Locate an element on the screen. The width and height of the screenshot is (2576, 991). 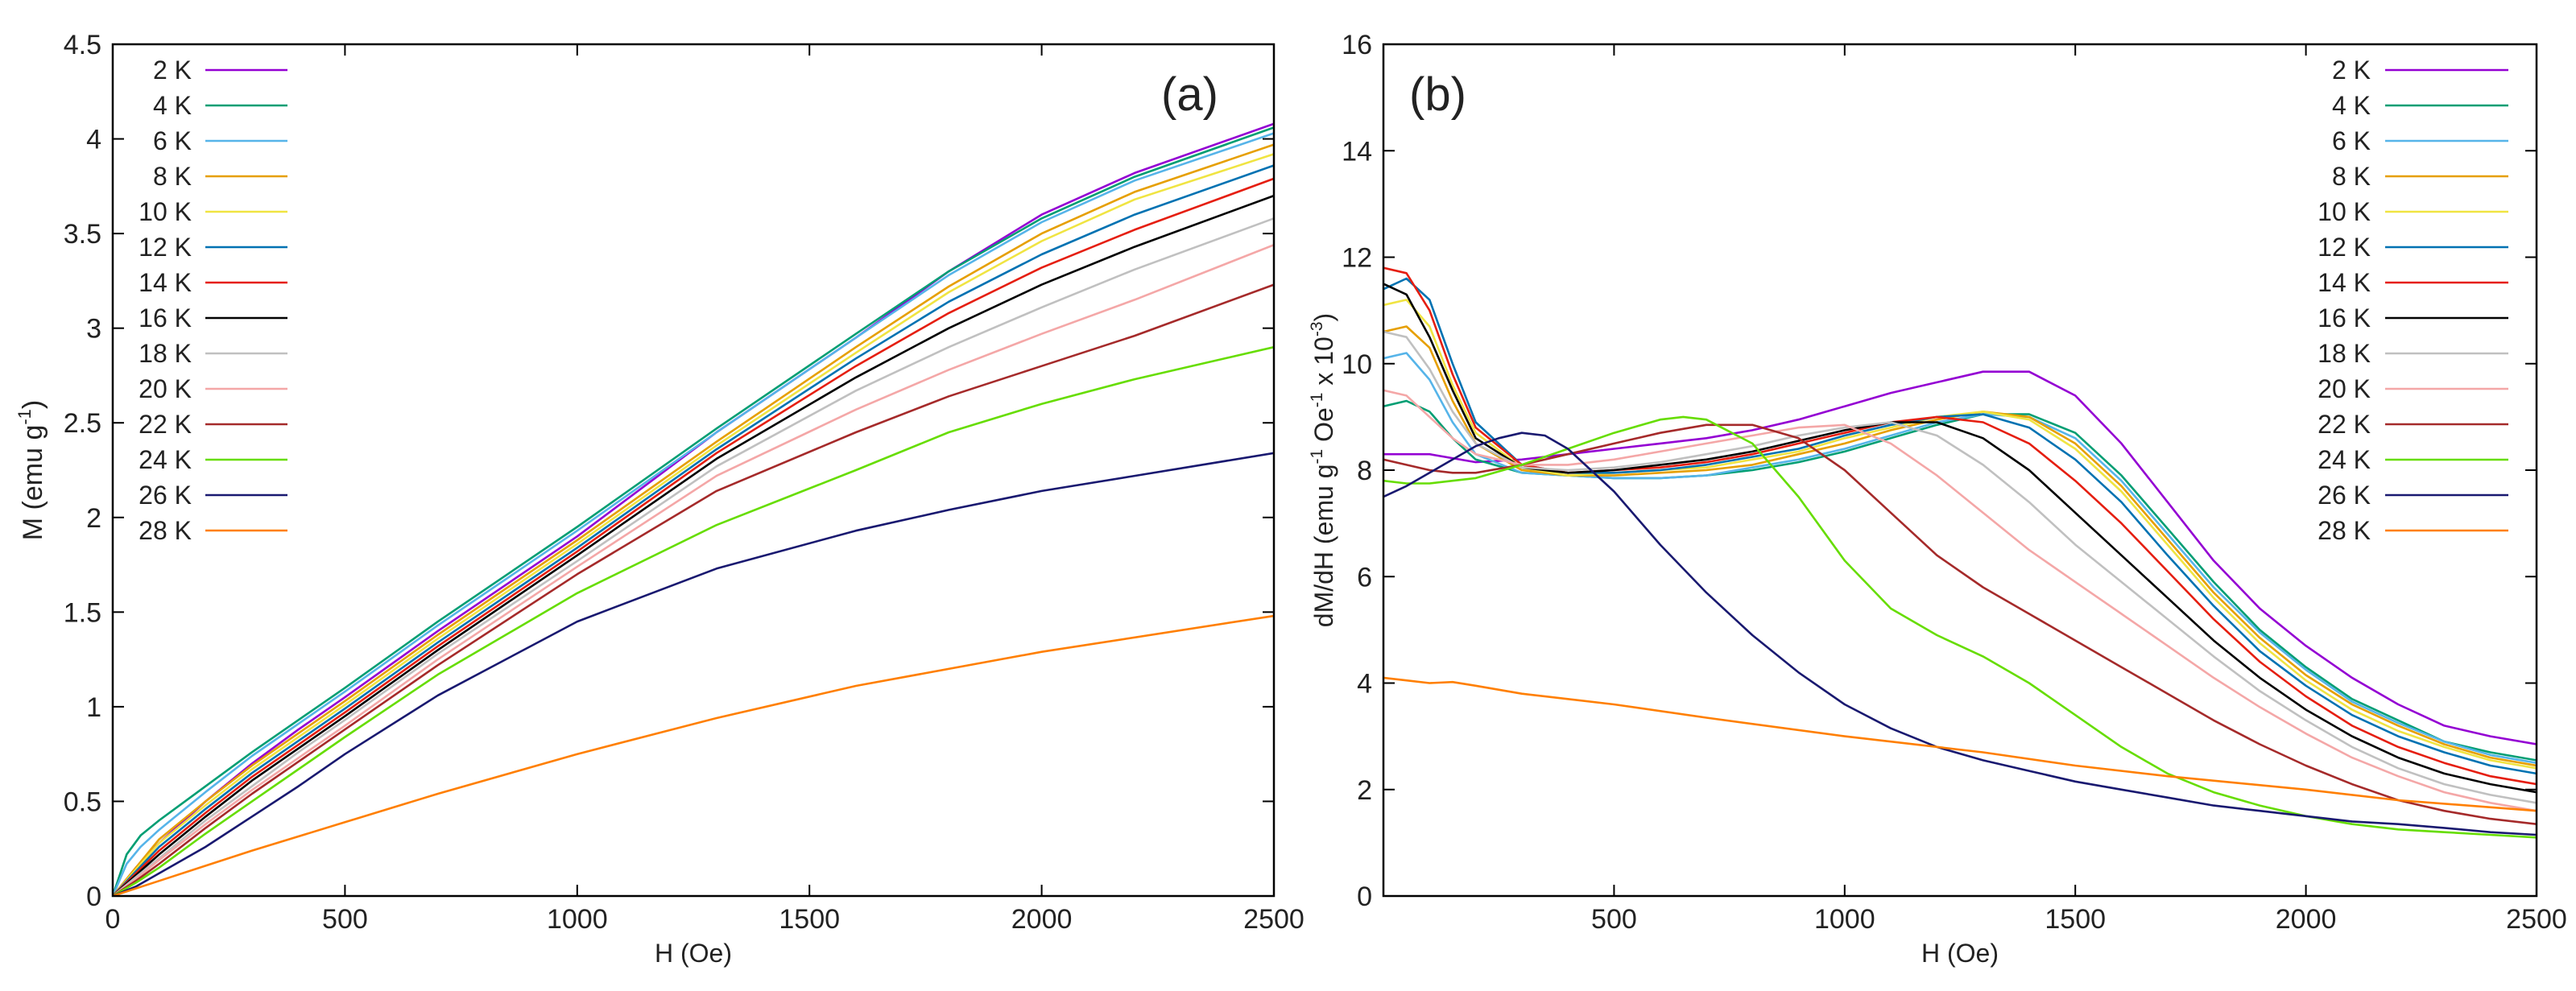
panel-a-y-tick-label: 3 is located at coordinates (94, 329).